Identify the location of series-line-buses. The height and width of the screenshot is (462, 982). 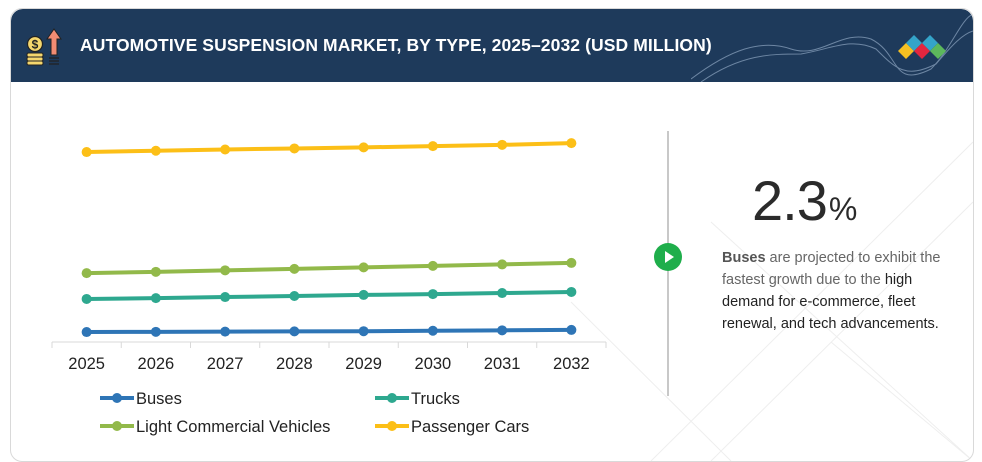
(329, 331).